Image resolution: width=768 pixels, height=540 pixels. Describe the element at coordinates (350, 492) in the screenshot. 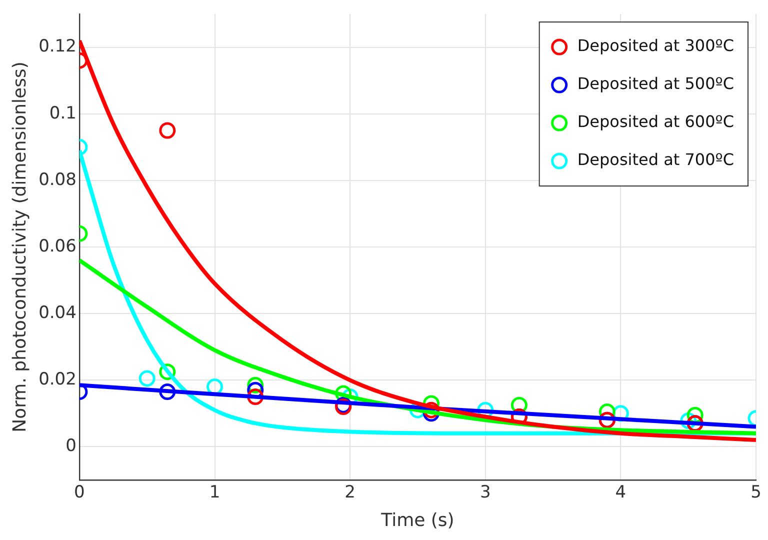

I see `x-tick-label: 2` at that location.